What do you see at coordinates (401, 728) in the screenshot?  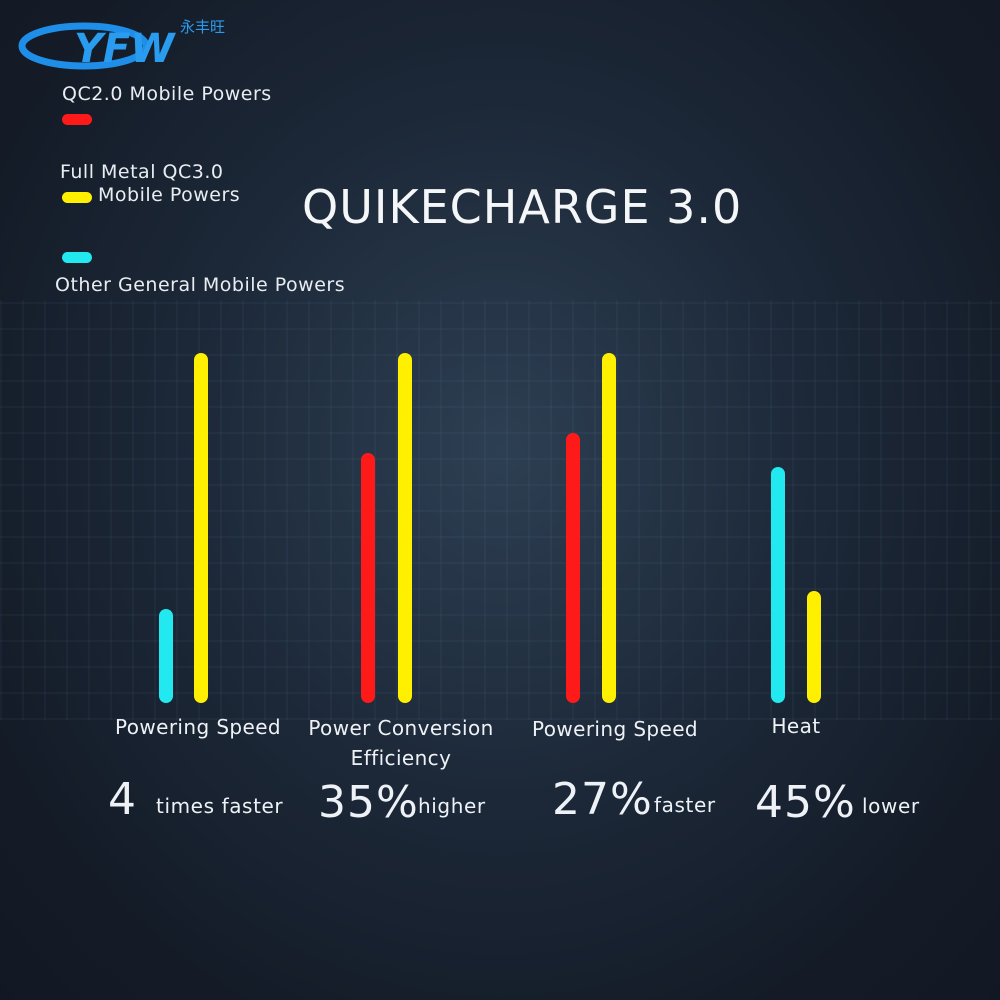 I see `category-label: Power Conversion` at bounding box center [401, 728].